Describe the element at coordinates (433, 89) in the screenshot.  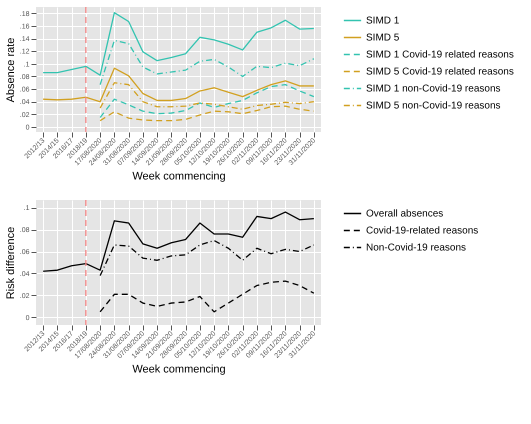
I see `legend-label: SIMD 1 non-Covid-19 reasons` at that location.